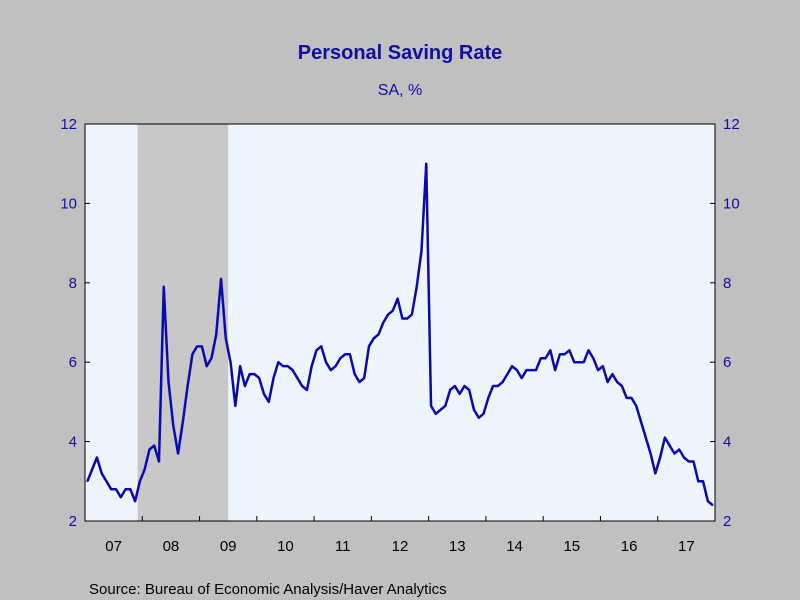 The height and width of the screenshot is (600, 800). Describe the element at coordinates (727, 521) in the screenshot. I see `y-tick-label-right: 2` at that location.